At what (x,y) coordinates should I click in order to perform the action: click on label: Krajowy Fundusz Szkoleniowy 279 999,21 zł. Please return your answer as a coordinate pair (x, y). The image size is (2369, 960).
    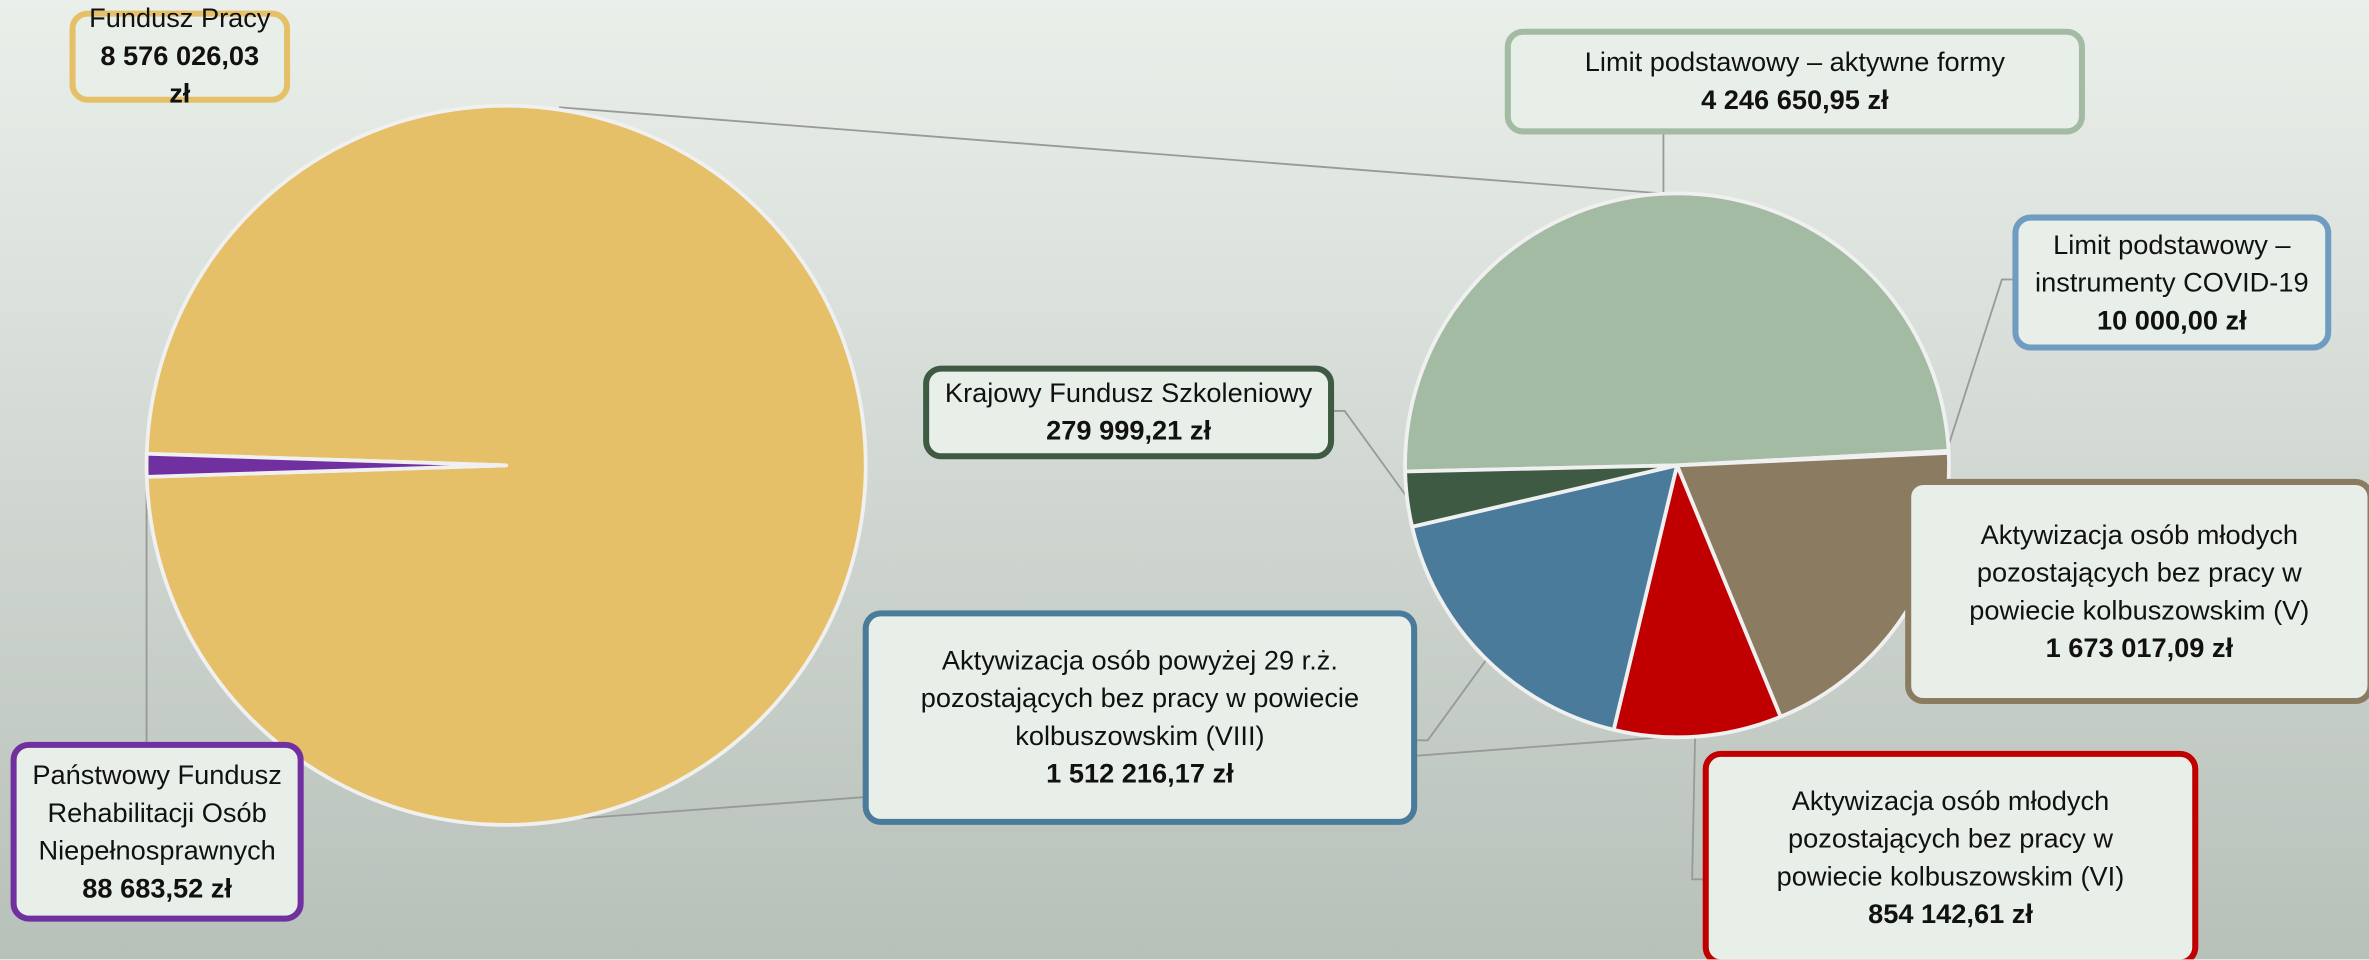
    Looking at the image, I should click on (1129, 412).